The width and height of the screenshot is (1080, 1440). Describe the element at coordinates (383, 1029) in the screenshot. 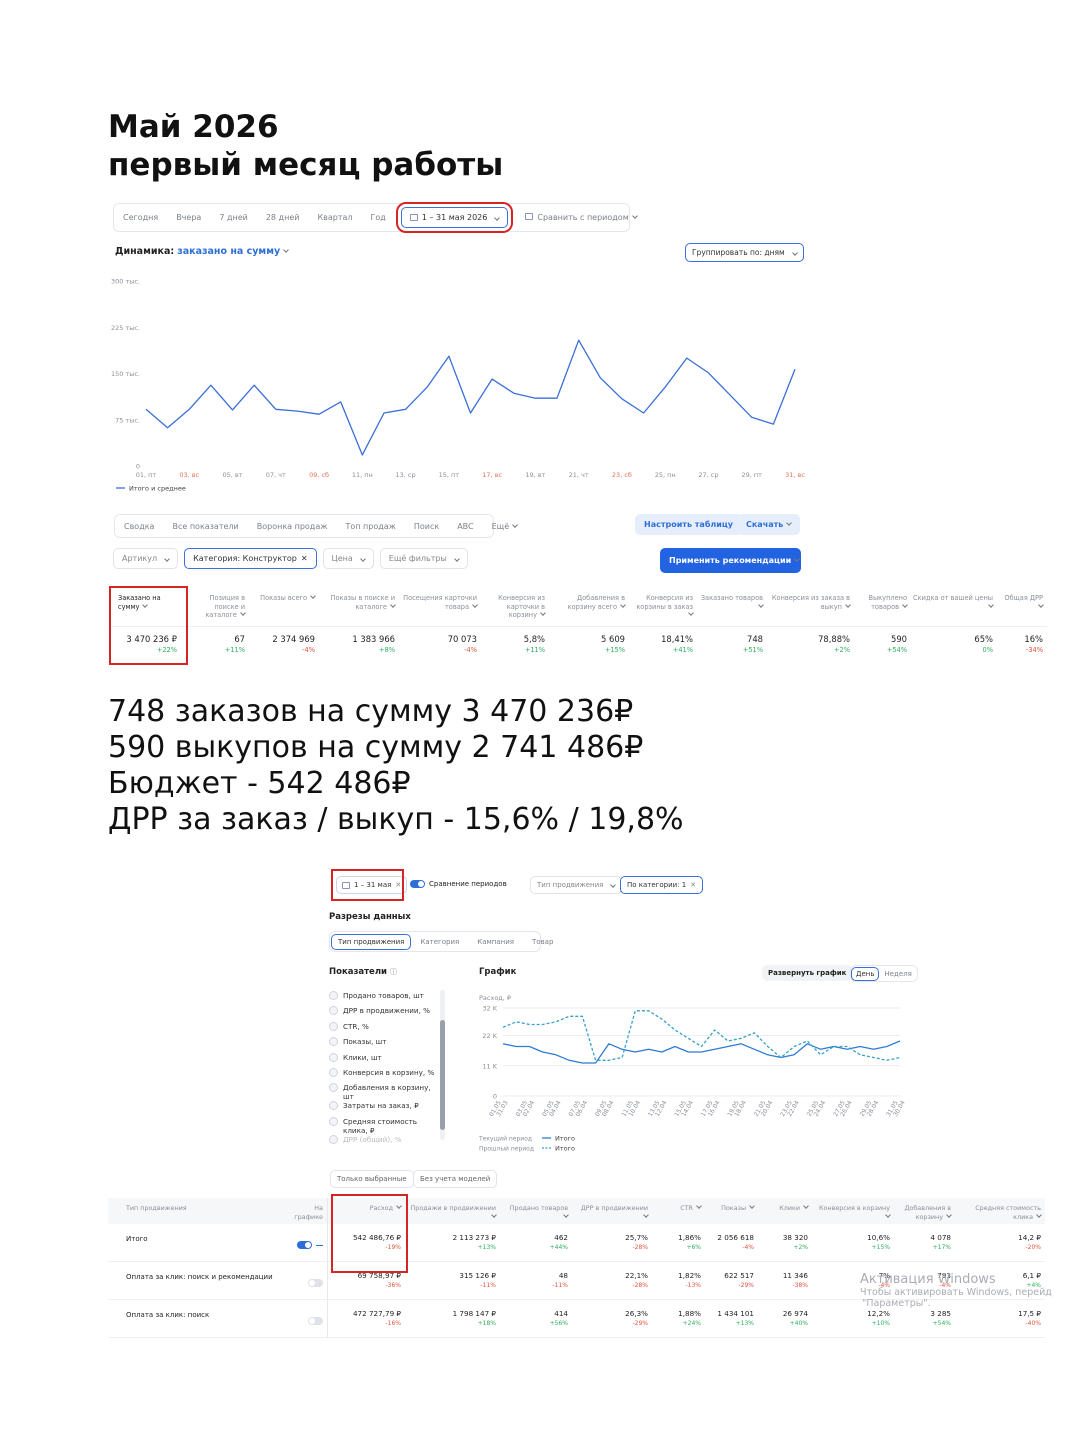

I see `indicator: CTR, %` at that location.